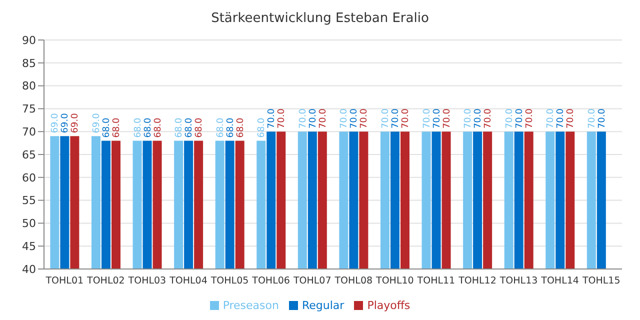 This screenshot has height=320, width=640. What do you see at coordinates (29, 109) in the screenshot?
I see `y-tick-label: 75` at bounding box center [29, 109].